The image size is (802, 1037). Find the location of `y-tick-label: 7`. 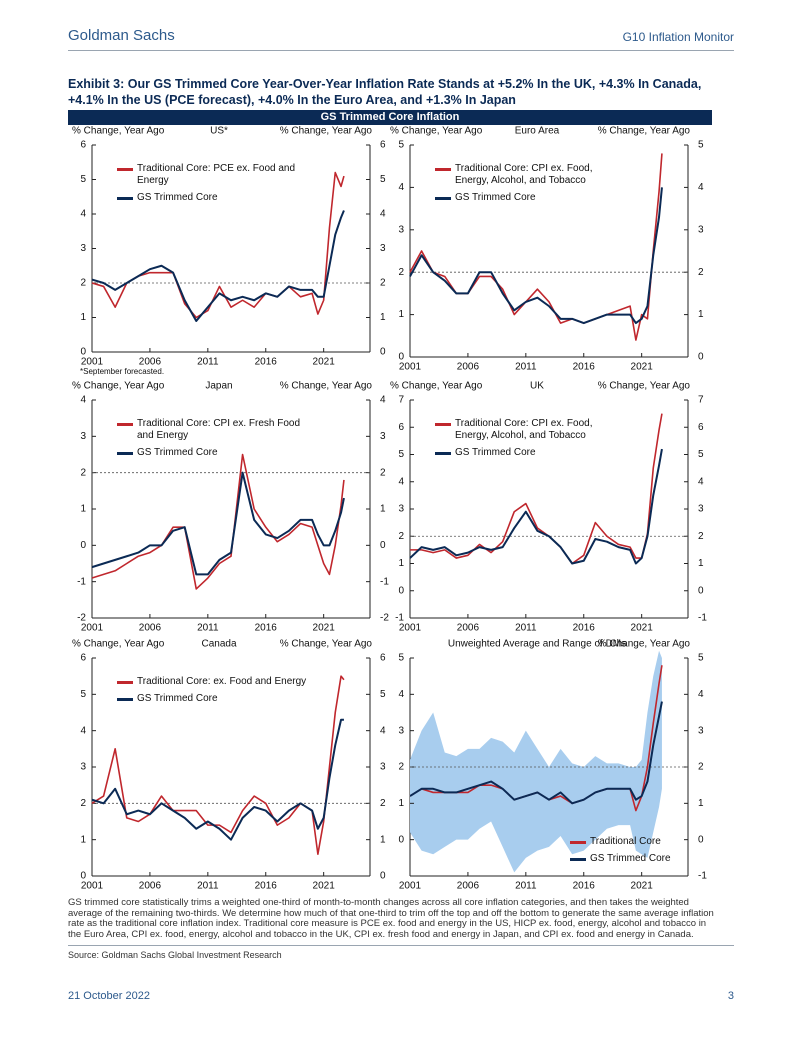

y-tick-label: 7 is located at coordinates (401, 400).